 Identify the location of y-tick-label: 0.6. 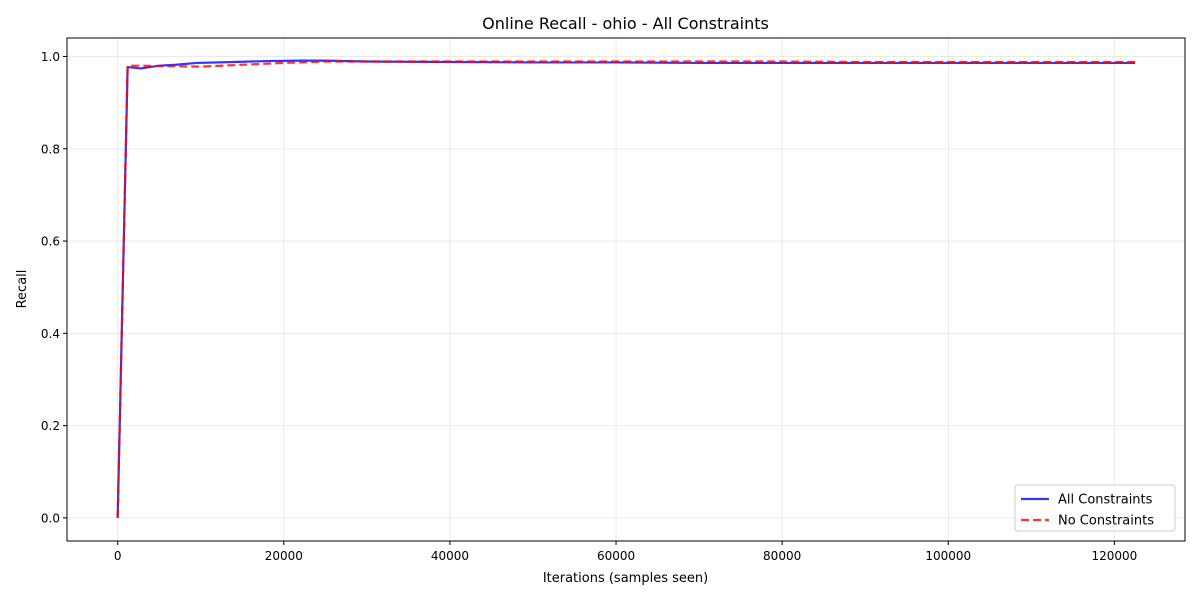
(50, 242).